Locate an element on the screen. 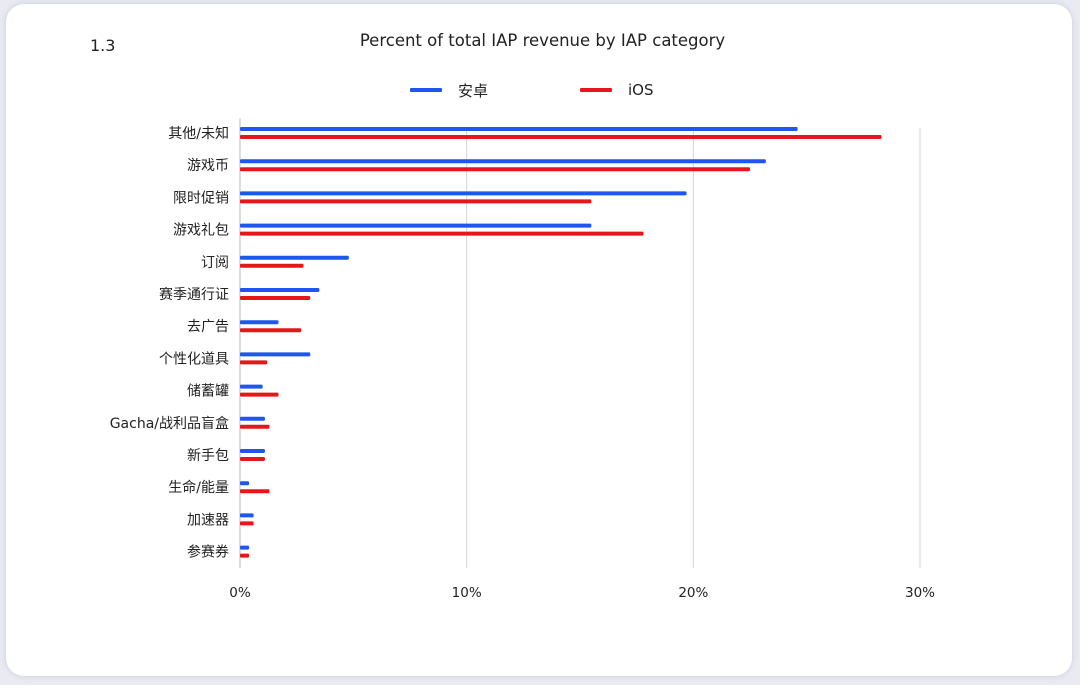 The width and height of the screenshot is (1080, 685). category-label: 个性化道具 is located at coordinates (194, 359).